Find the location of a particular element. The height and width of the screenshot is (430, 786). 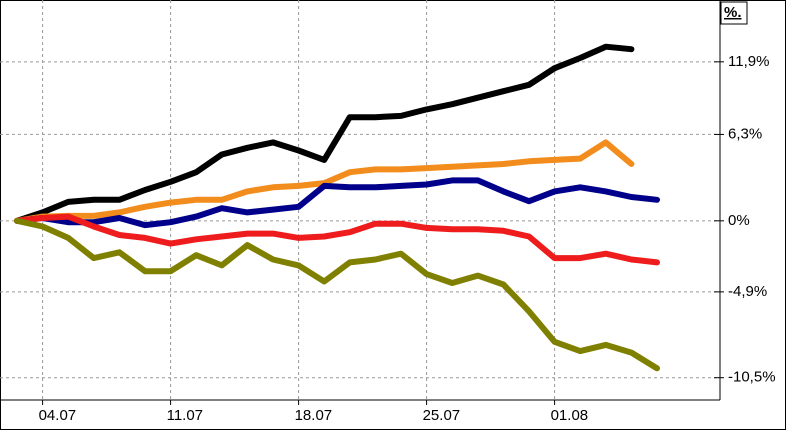

x-tick-label: 11.07 is located at coordinates (185, 415).